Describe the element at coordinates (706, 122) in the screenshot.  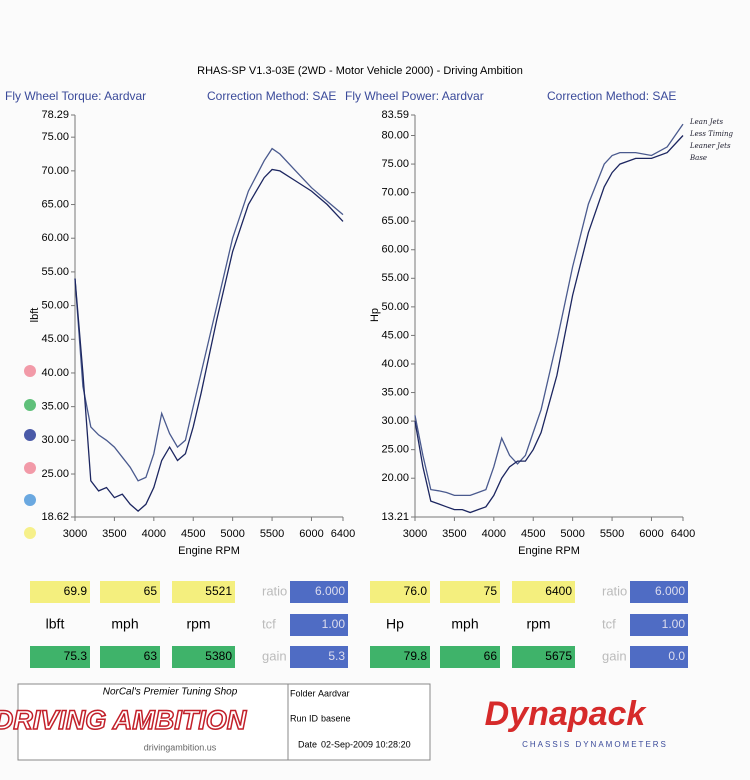
I see `annotation: Lean Jets` at that location.